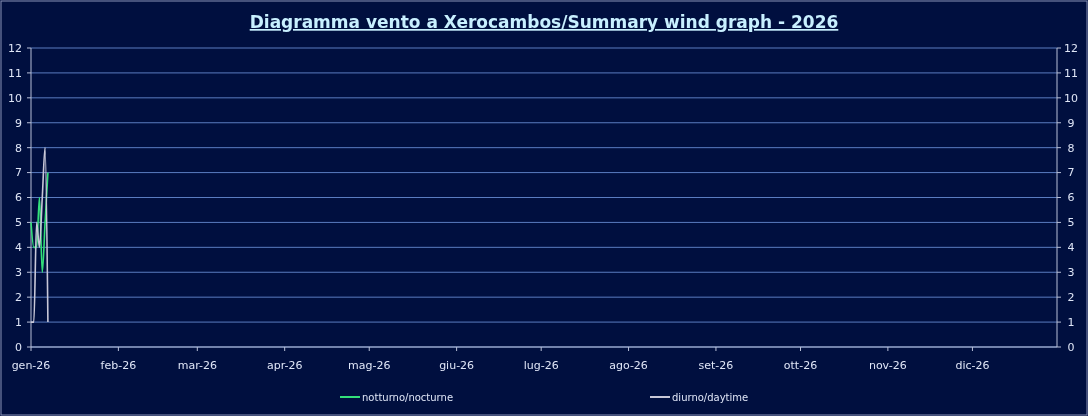 Image resolution: width=1088 pixels, height=416 pixels. What do you see at coordinates (31, 365) in the screenshot?
I see `x-tick-label: gen-26` at bounding box center [31, 365].